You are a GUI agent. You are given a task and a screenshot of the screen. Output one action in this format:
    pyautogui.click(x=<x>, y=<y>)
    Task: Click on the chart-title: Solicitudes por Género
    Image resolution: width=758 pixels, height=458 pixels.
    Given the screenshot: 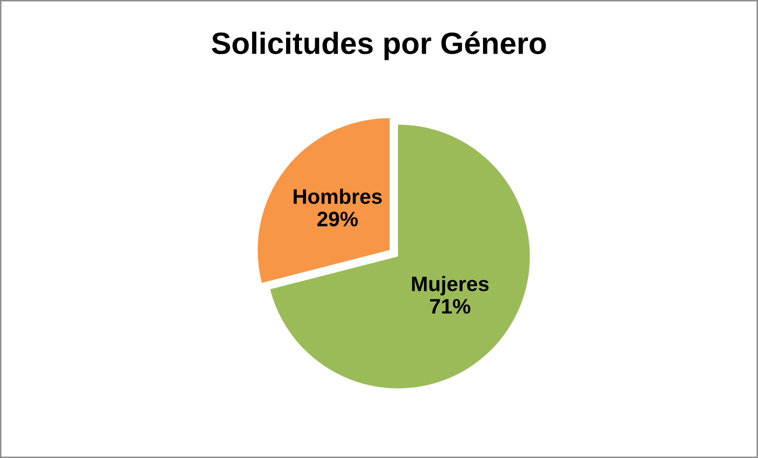 What is the action you would take?
    pyautogui.click(x=379, y=45)
    